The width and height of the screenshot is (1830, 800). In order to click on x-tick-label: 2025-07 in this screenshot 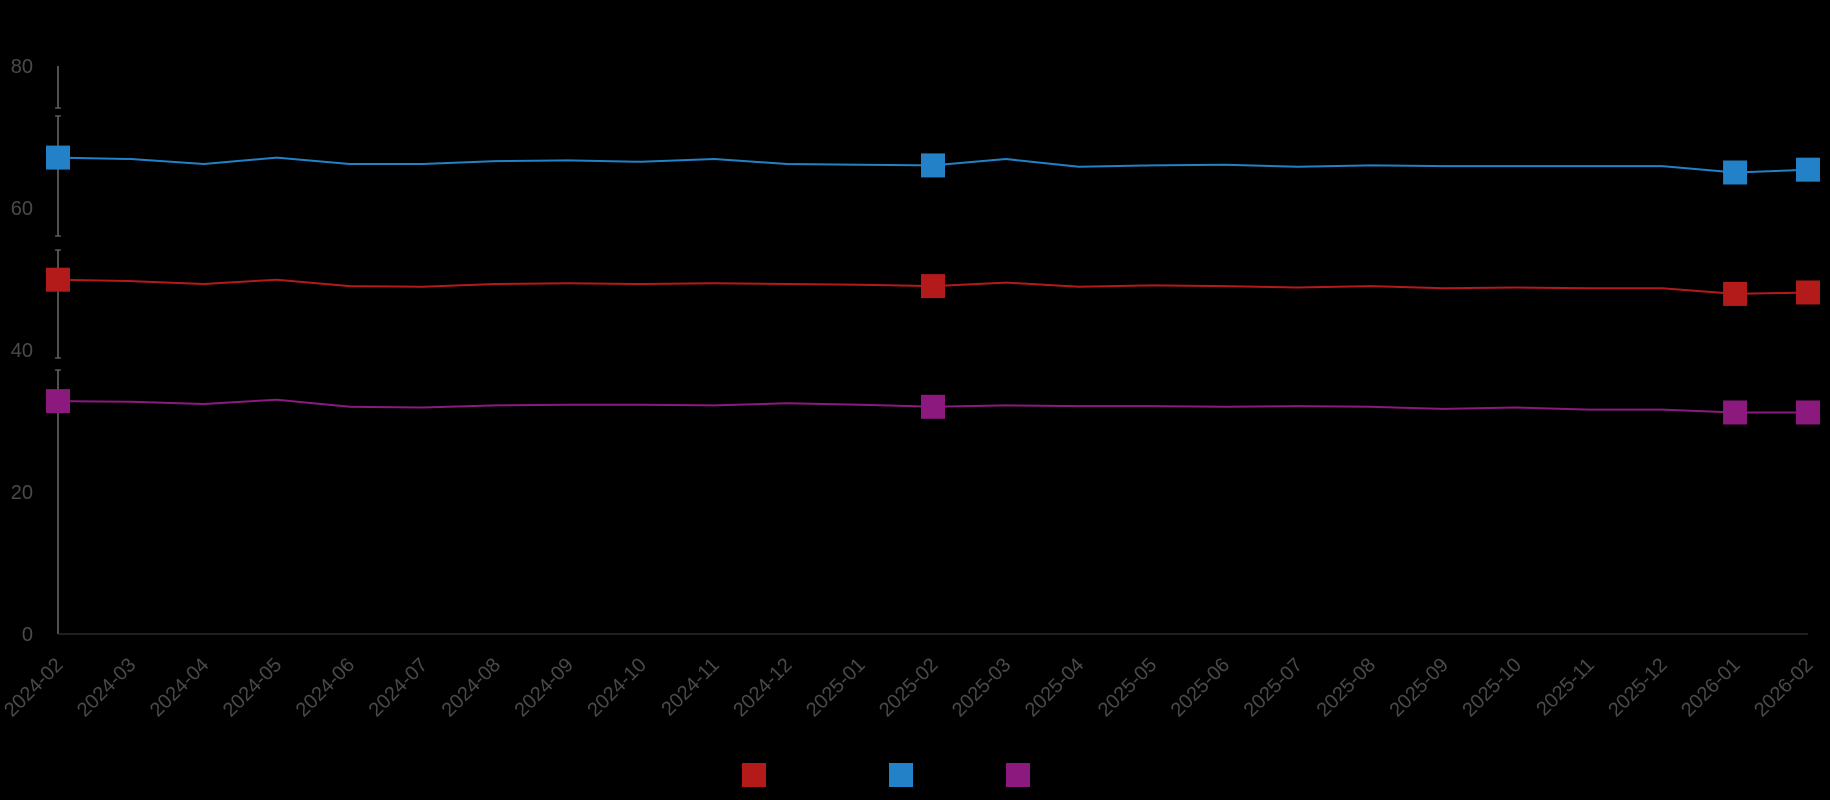, I will do `click(1273, 687)`.